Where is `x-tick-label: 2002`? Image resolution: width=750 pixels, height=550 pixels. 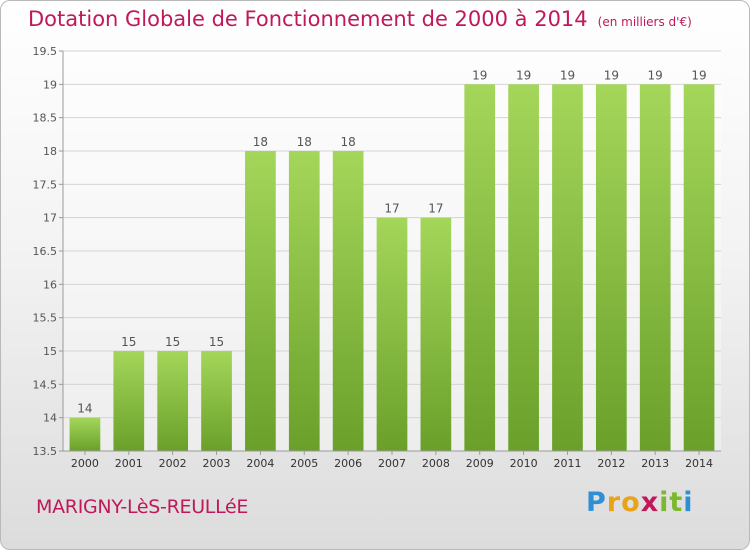
x-tick-label: 2002 is located at coordinates (173, 463).